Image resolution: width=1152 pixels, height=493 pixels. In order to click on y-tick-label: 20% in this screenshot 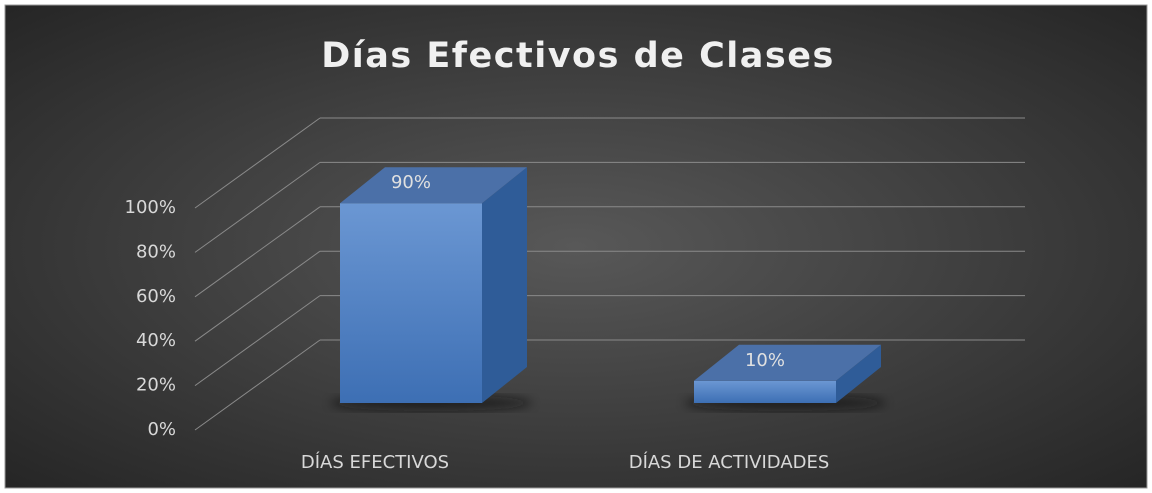, I will do `click(156, 385)`.